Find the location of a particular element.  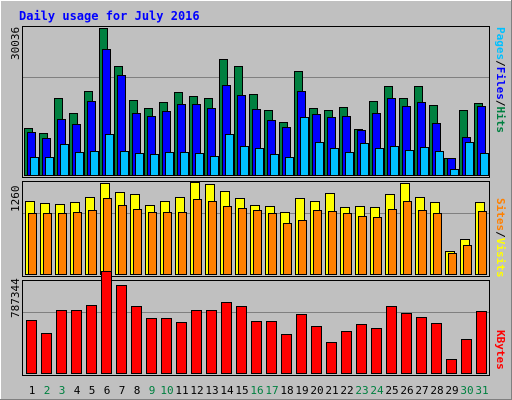

day-label: 20 is located at coordinates (316, 390).